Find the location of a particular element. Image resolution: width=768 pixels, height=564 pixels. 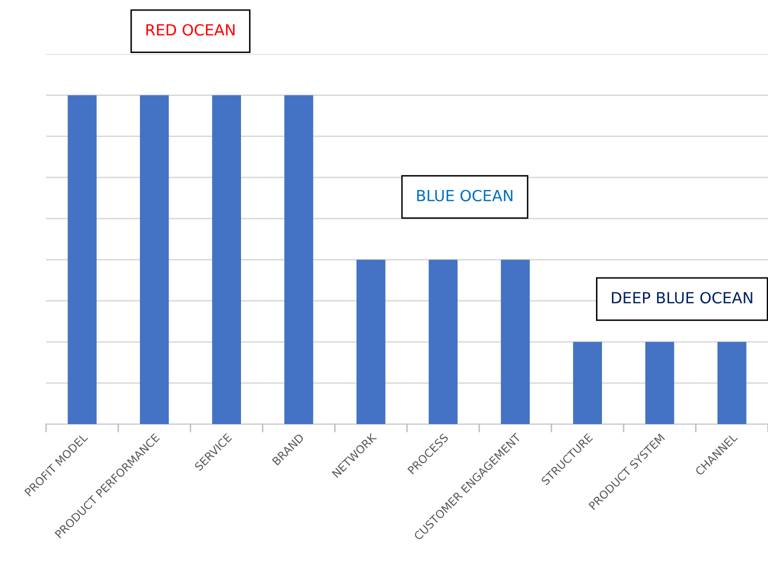

text: RED OCEAN is located at coordinates (190, 30).